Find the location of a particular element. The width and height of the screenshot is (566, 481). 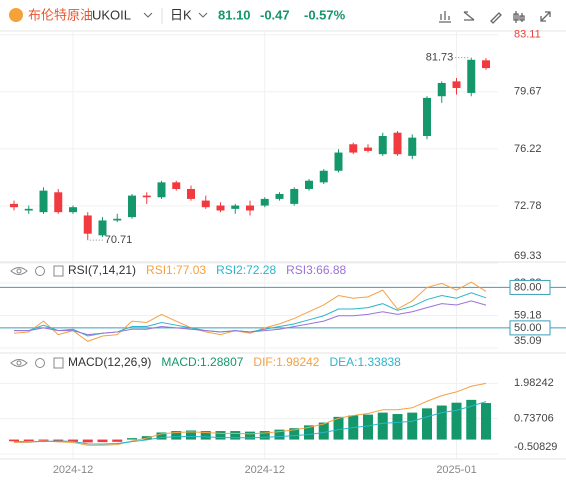

change-pct: -0.57% is located at coordinates (325, 14).